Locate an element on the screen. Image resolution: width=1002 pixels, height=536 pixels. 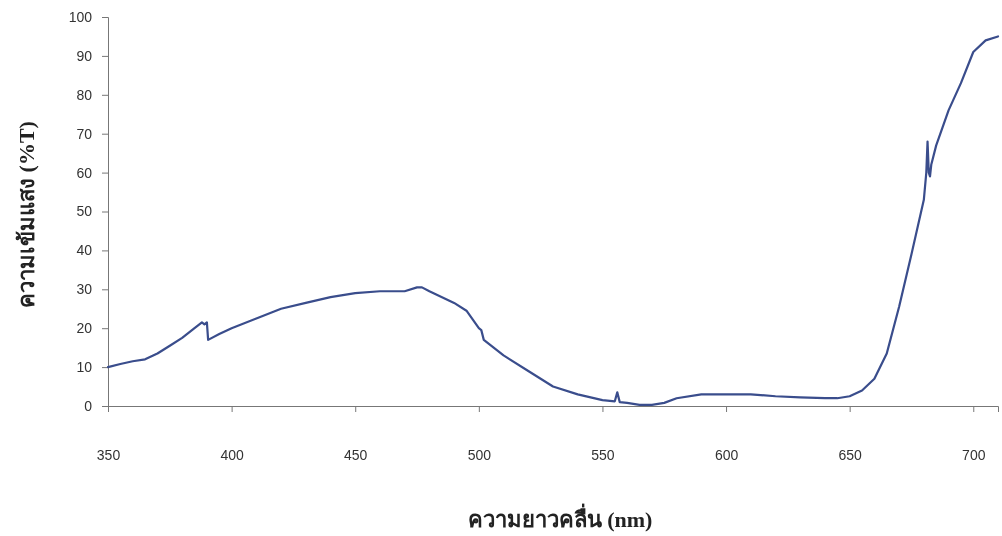
x-tick-label: 550 is located at coordinates (603, 454).